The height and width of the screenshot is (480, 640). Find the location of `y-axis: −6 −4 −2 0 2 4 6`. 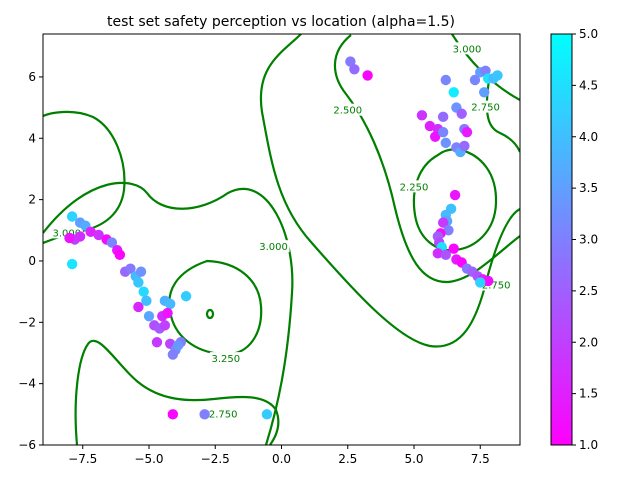

y-axis: −6 −4 −2 0 2 4 6 is located at coordinates (30, 261).